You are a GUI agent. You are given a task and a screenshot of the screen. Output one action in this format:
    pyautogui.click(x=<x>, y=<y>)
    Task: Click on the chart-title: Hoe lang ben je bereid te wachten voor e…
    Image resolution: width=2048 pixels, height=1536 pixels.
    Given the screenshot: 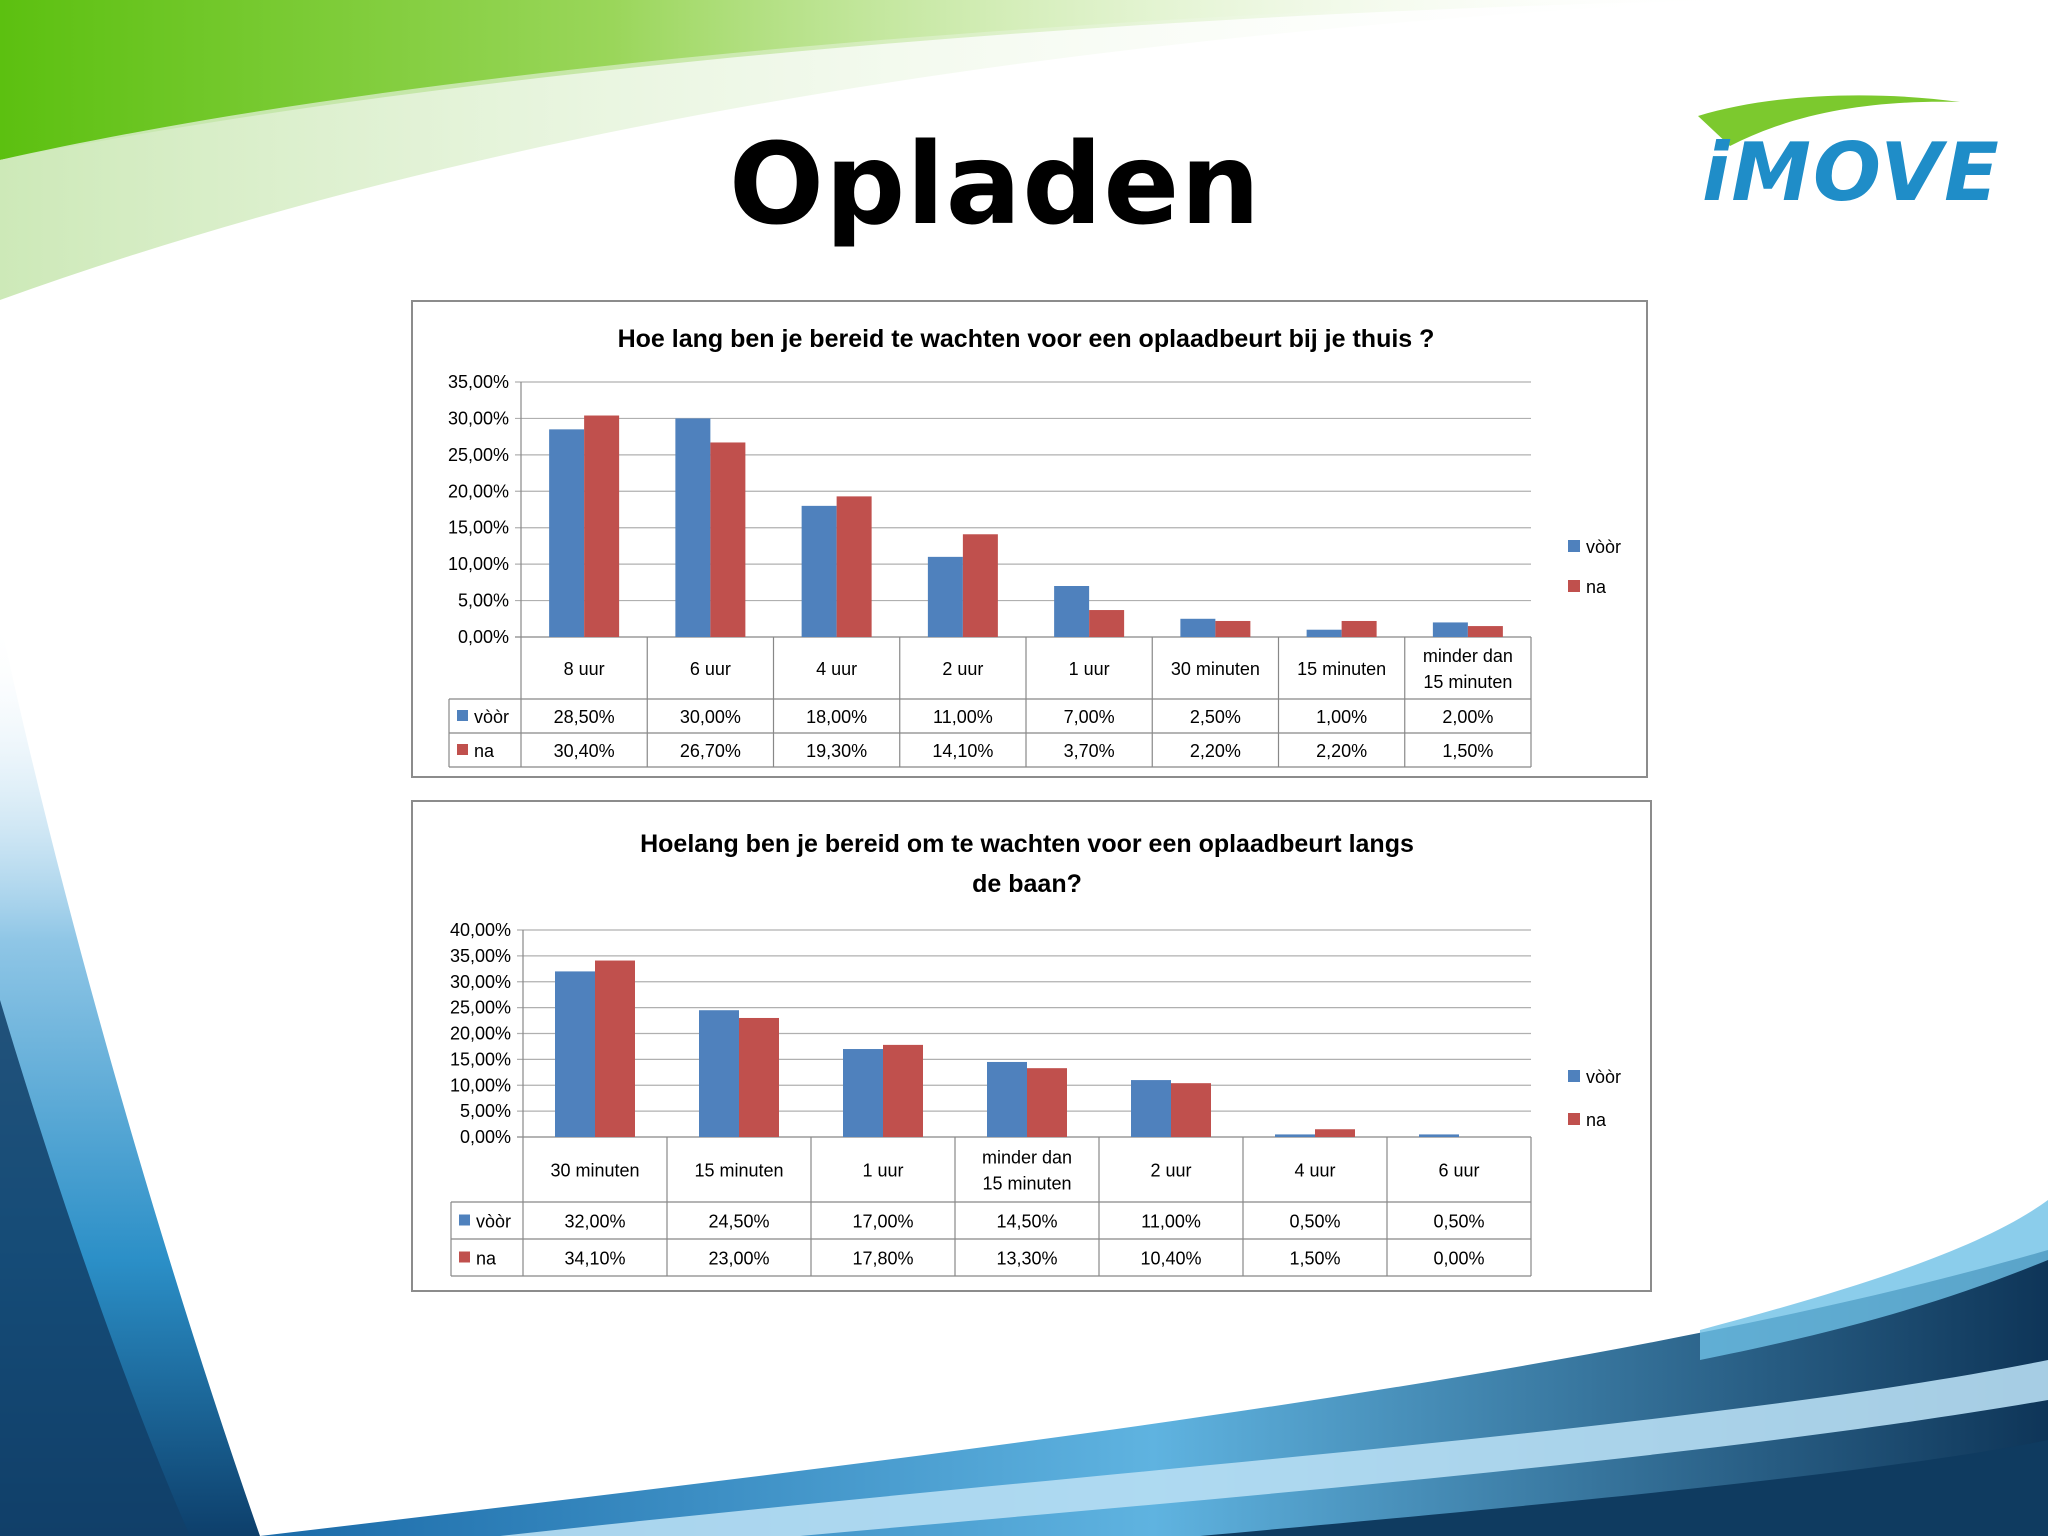 What is the action you would take?
    pyautogui.click(x=1026, y=339)
    